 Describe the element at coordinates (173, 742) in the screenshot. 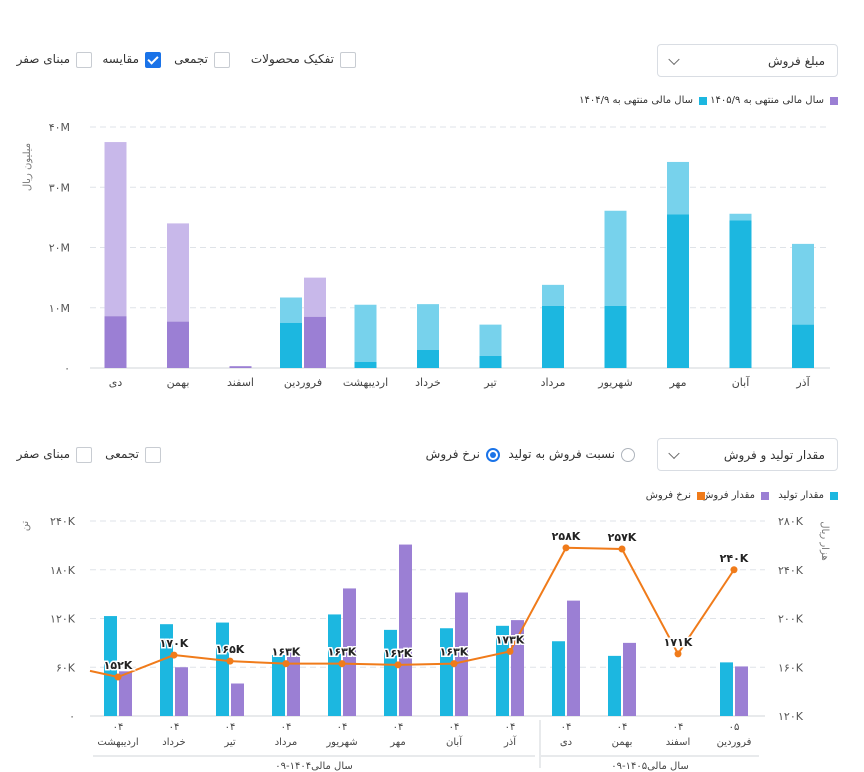

I see `x-tick-month: خرداد` at that location.